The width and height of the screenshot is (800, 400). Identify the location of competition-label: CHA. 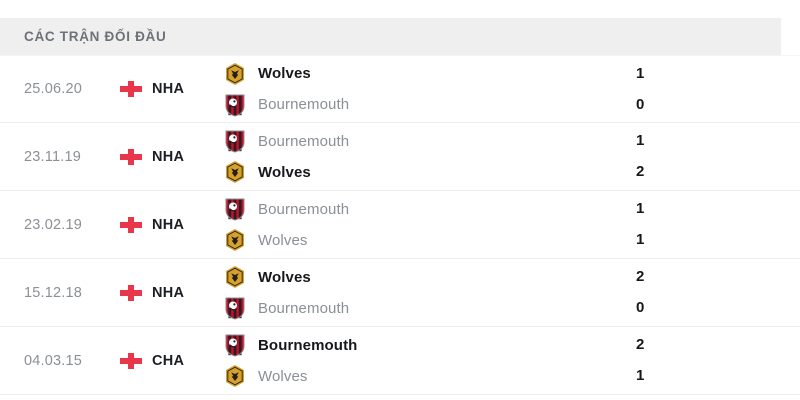
(168, 360).